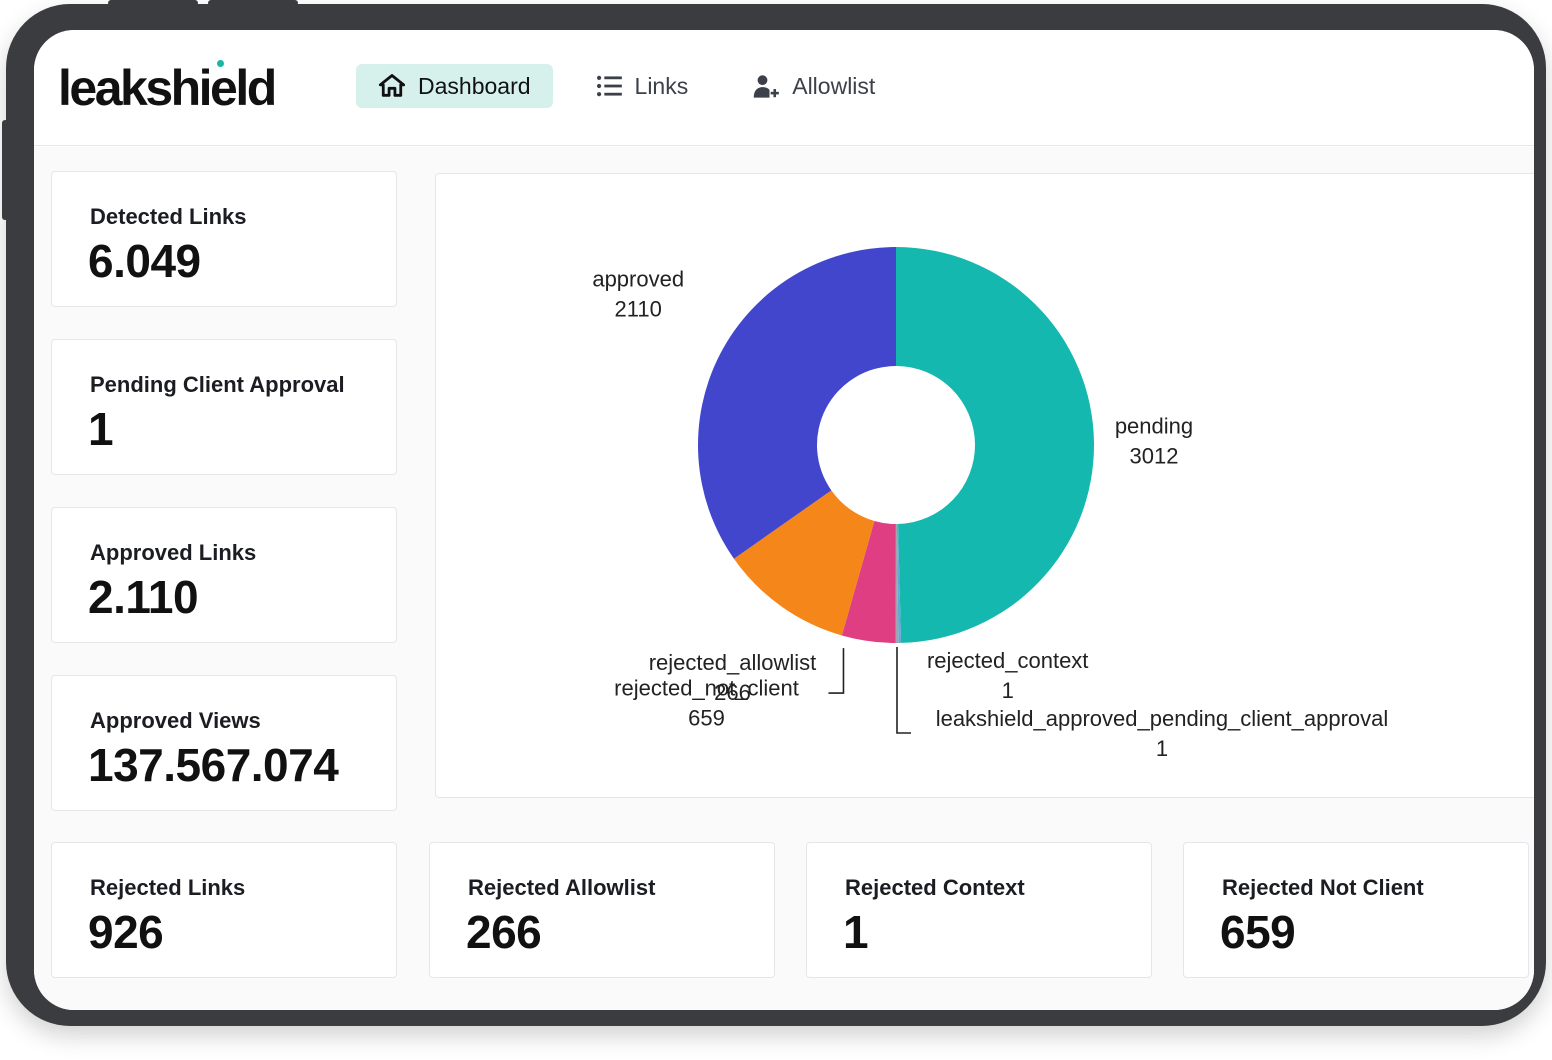 The image size is (1552, 1060). Describe the element at coordinates (661, 85) in the screenshot. I see `nav-links-label: Links` at that location.